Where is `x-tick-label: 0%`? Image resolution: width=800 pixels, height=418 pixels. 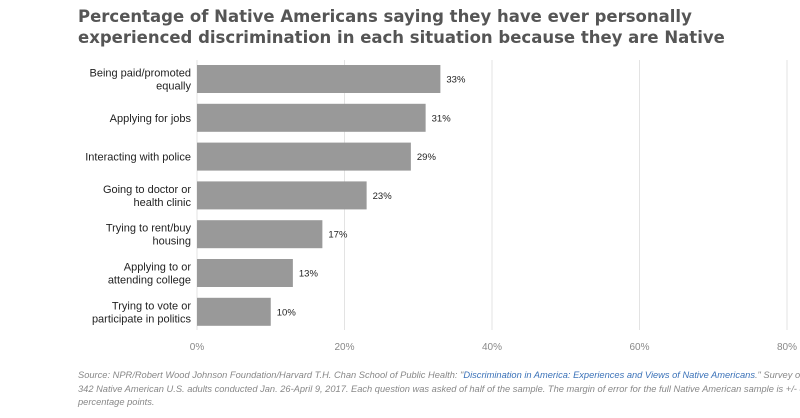
x-tick-label: 0% is located at coordinates (197, 347).